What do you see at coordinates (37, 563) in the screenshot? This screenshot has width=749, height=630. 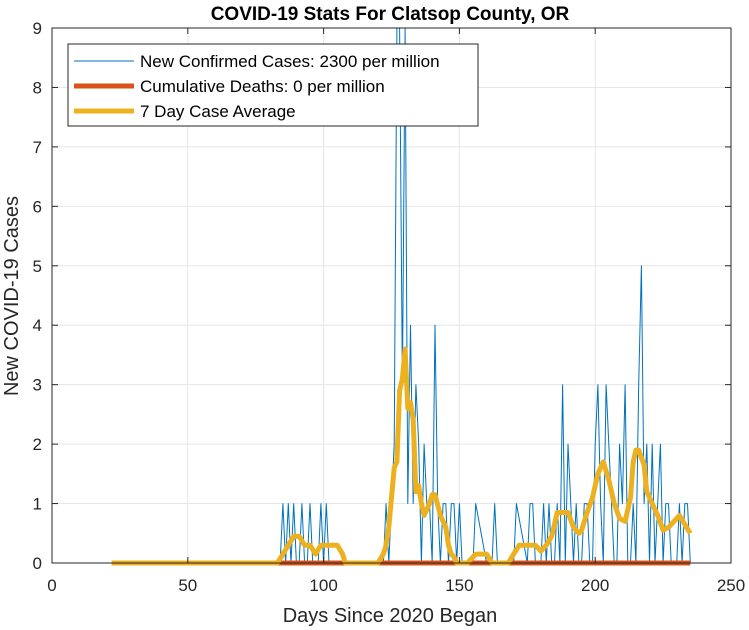 I see `y-tick-label: 0` at bounding box center [37, 563].